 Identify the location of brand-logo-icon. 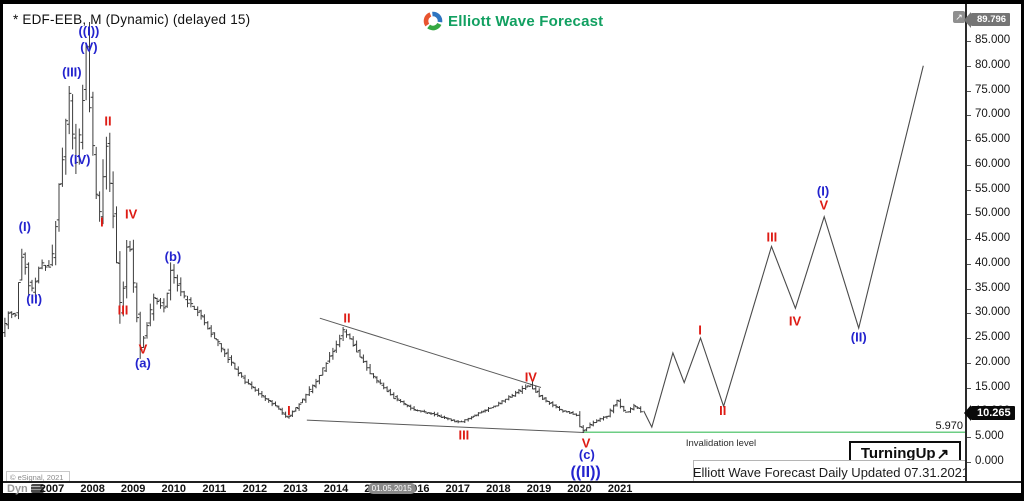
(433, 21).